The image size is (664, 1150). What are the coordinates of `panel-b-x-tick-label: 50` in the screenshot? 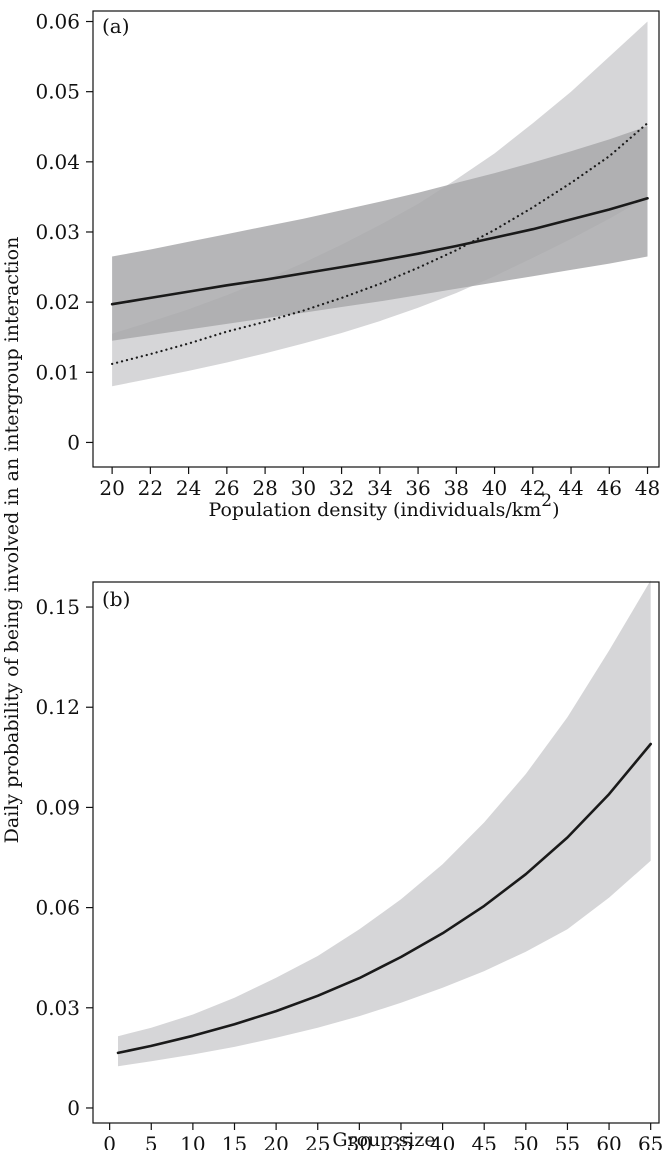 It's located at (525, 1141).